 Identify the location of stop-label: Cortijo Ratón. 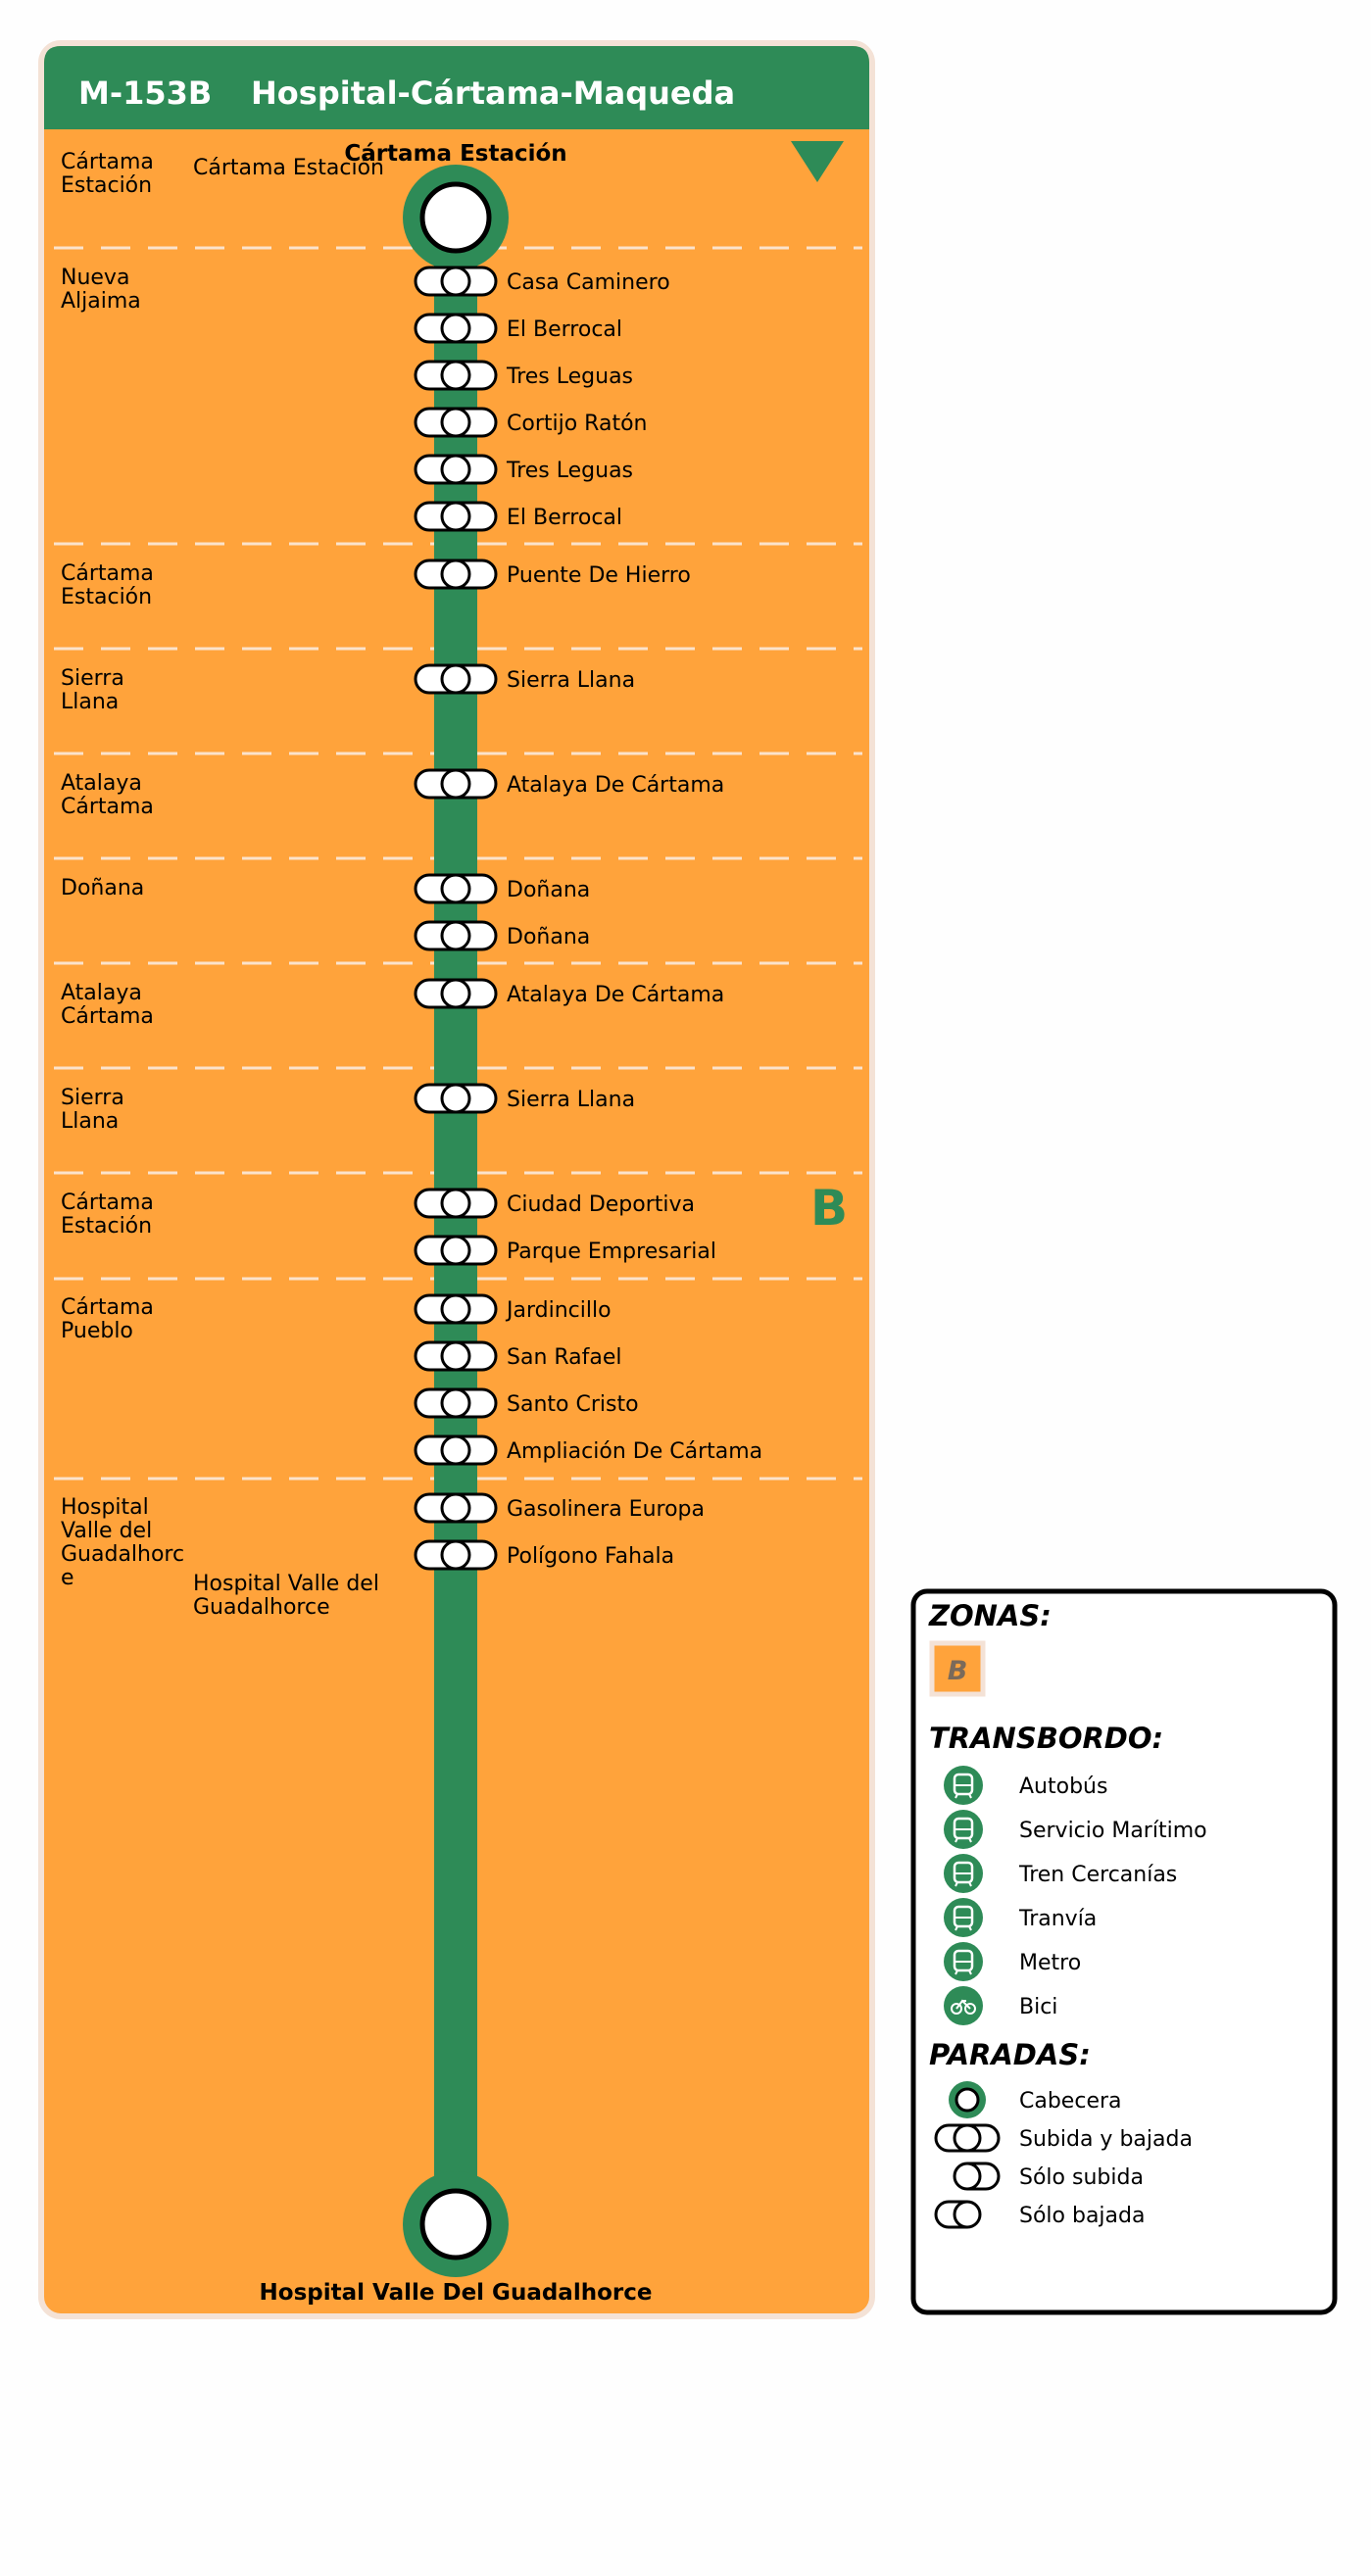
(577, 424).